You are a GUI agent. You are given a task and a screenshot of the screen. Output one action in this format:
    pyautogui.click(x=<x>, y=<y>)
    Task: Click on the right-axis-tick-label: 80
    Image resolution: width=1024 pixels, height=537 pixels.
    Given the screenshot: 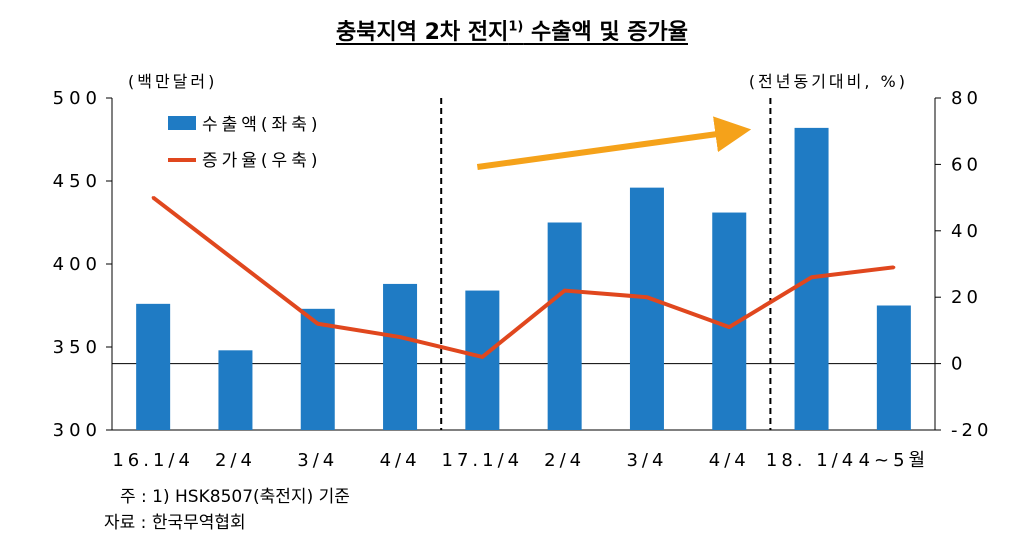 What is the action you would take?
    pyautogui.click(x=966, y=98)
    